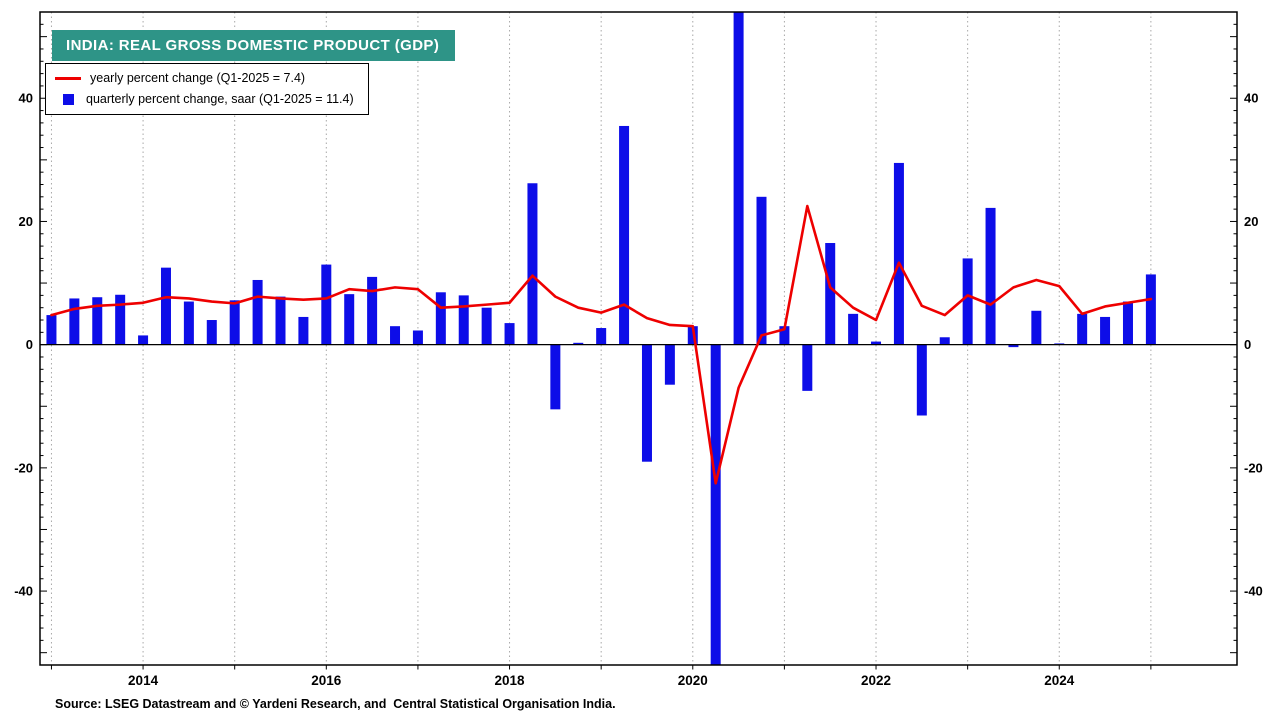  What do you see at coordinates (143, 680) in the screenshot?
I see `x-axis-label: 2014` at bounding box center [143, 680].